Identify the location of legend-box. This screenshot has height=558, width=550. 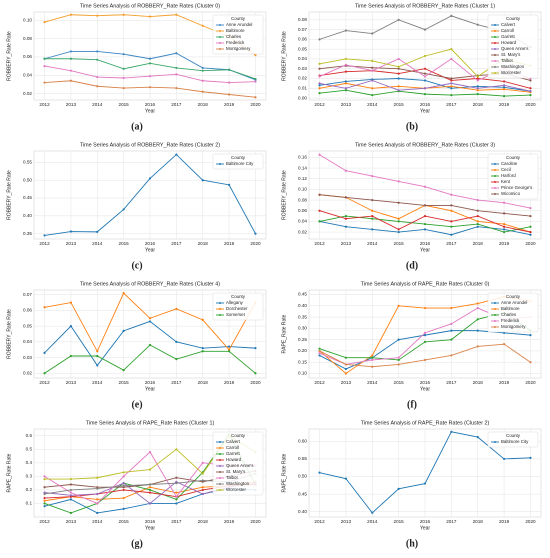
(238, 34).